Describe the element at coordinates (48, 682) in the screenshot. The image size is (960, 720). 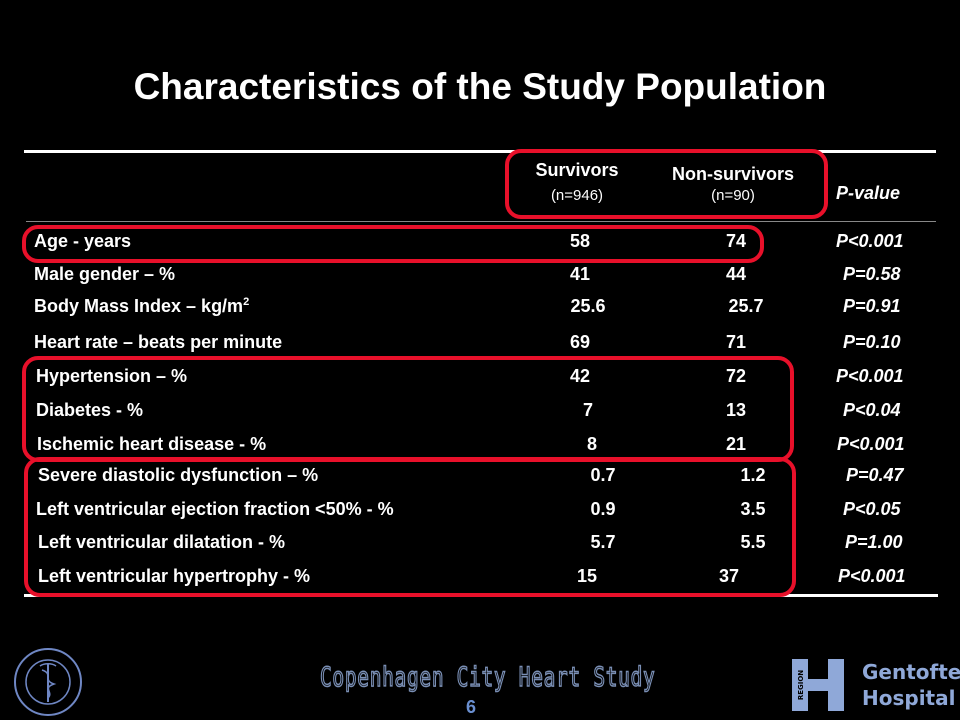
I see `faculty-seal-icon` at that location.